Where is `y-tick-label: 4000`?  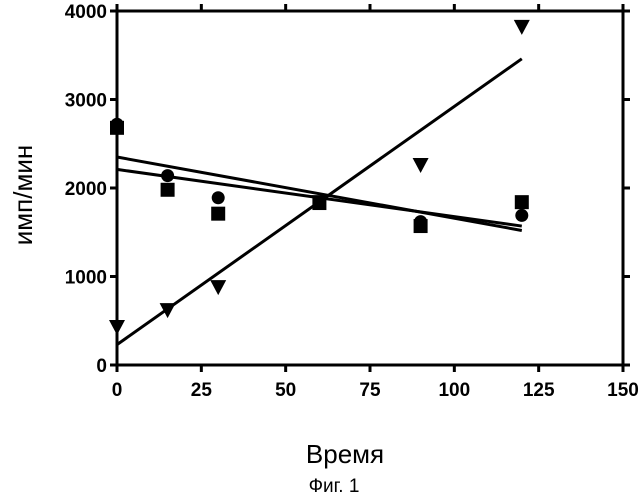 y-tick-label: 4000 is located at coordinates (86, 12).